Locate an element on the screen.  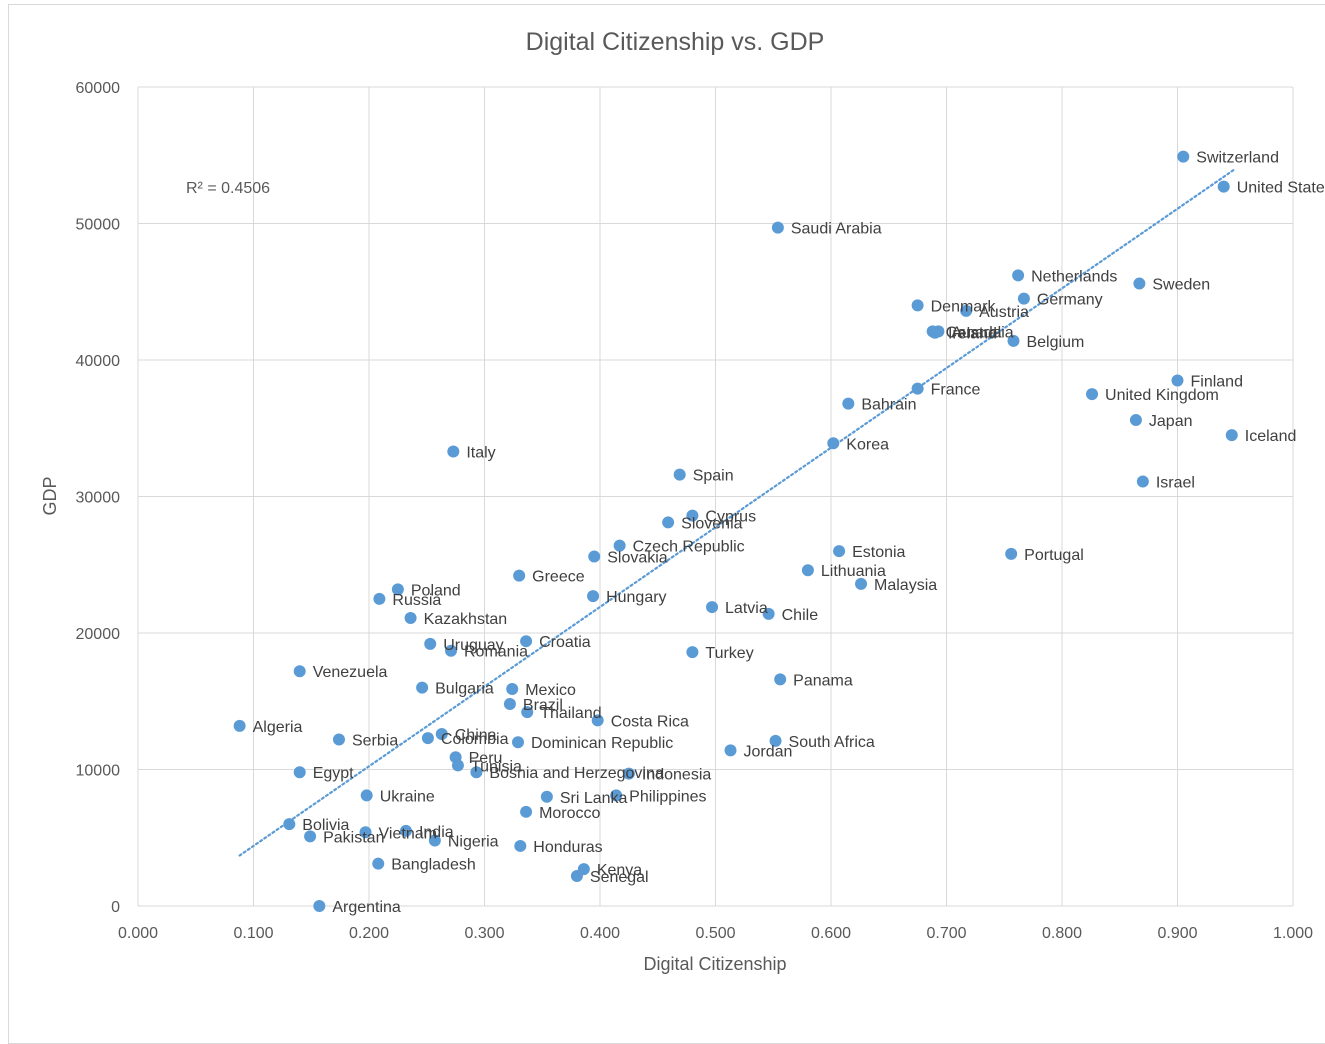
point-label: Switzerland is located at coordinates (1237, 158).